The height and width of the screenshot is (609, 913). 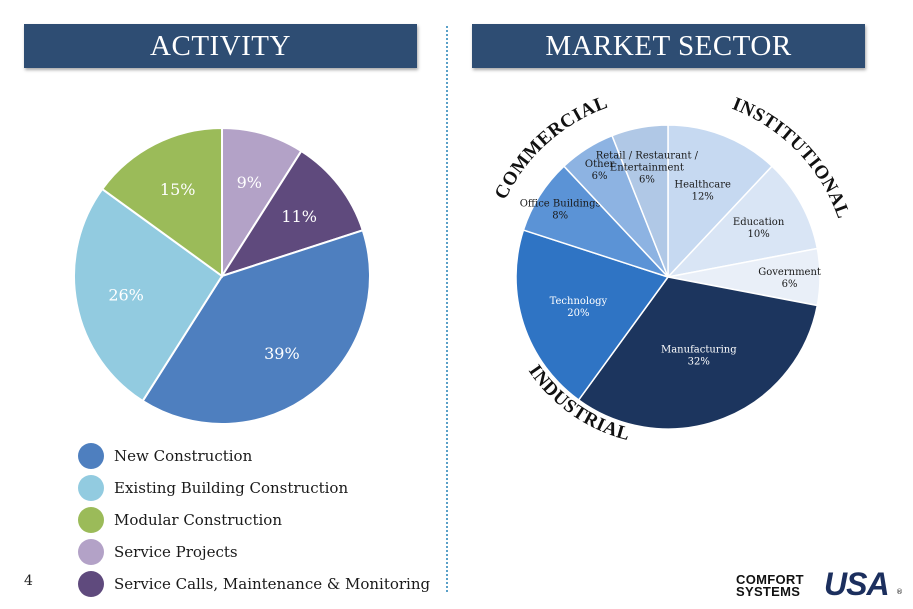 I want to click on activity-label-modular-construction: 15%, so click(x=178, y=189).